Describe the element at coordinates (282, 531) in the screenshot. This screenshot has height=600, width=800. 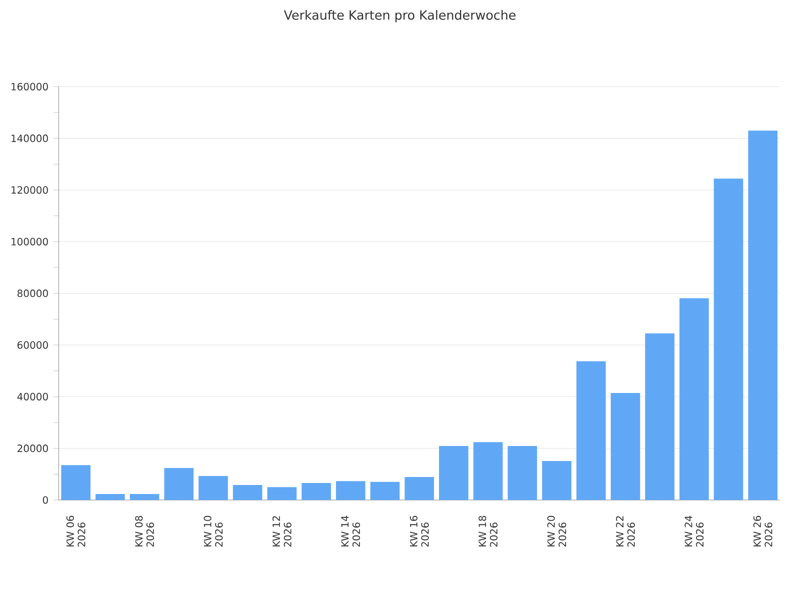
I see `x-tick-label: KW 12 2026` at that location.